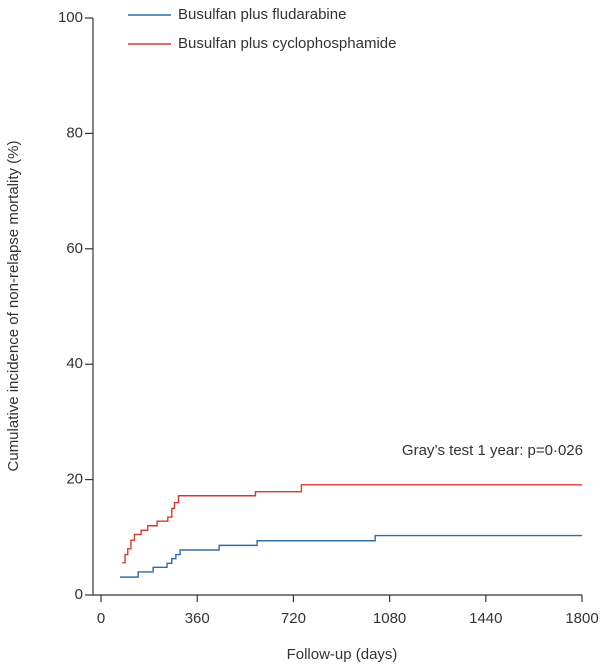 The width and height of the screenshot is (608, 667). I want to click on x-tick-label: 1080, so click(389, 618).